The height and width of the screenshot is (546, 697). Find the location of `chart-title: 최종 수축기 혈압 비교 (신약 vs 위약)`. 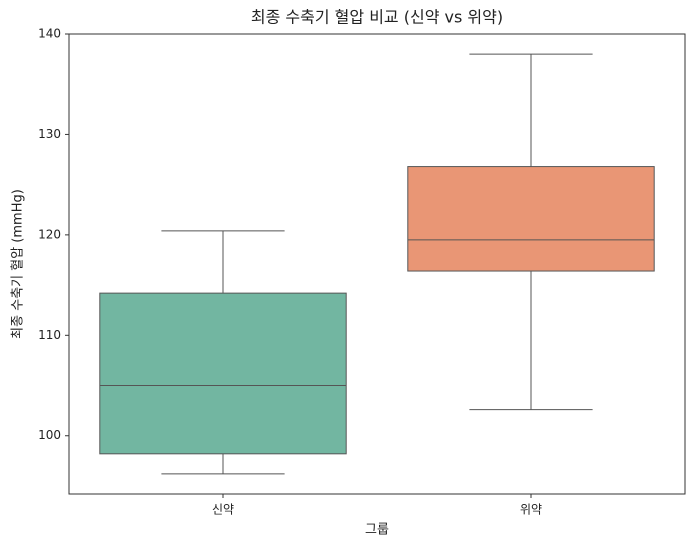

chart-title: 최종 수축기 혈압 비교 (신약 vs 위약) is located at coordinates (377, 17).